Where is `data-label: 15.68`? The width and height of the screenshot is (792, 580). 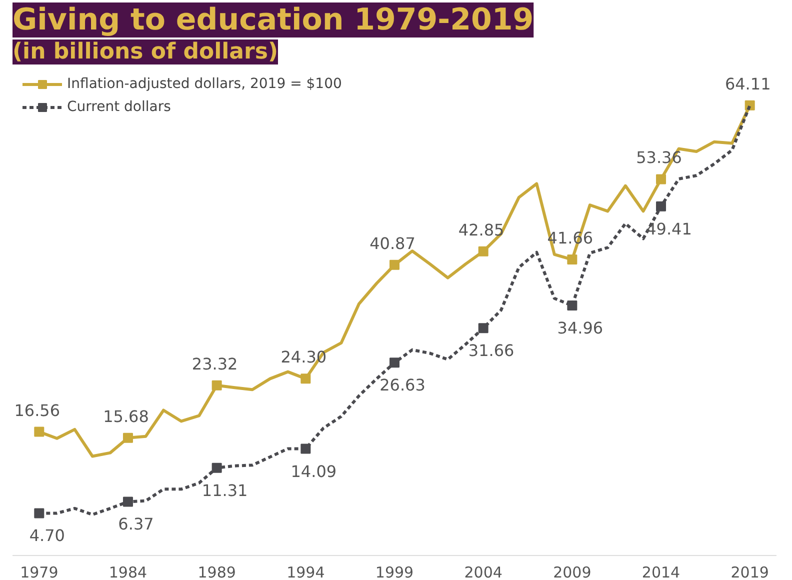 data-label: 15.68 is located at coordinates (126, 416).